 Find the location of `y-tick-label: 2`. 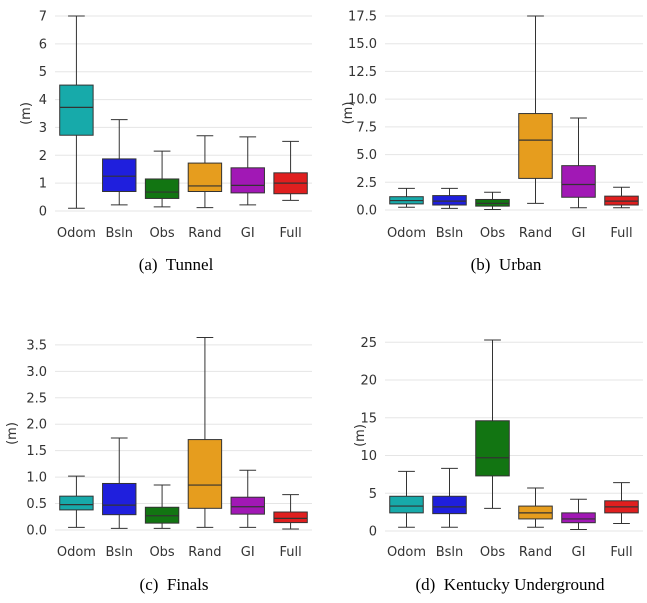

y-tick-label: 2 is located at coordinates (43, 156).